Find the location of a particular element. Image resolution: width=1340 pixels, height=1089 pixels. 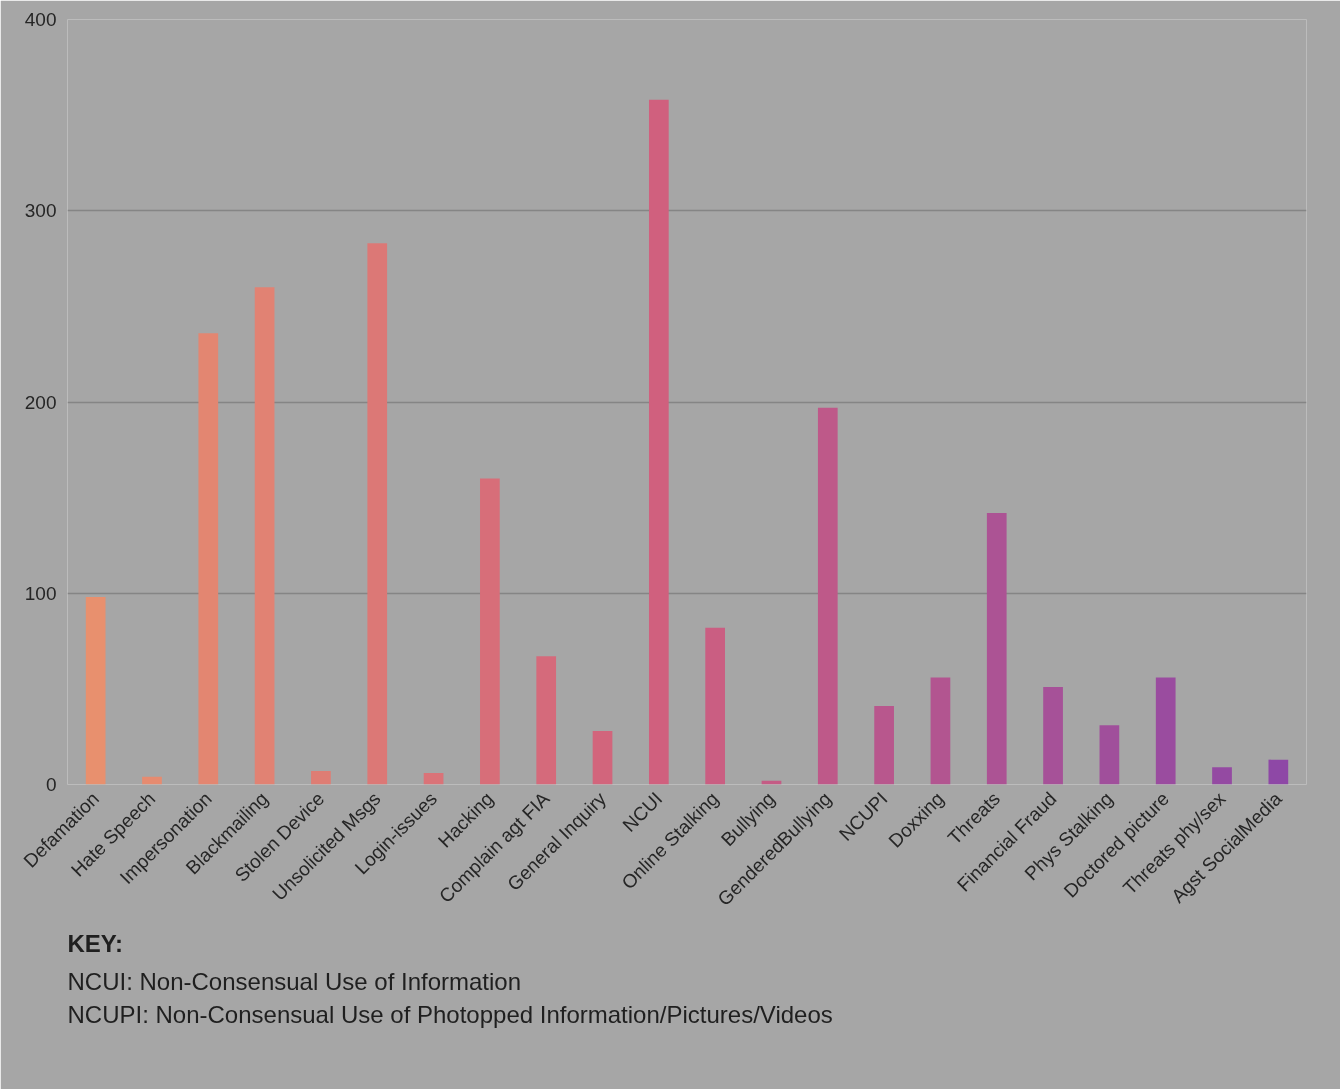

y-tick-label: 100 is located at coordinates (40, 593).